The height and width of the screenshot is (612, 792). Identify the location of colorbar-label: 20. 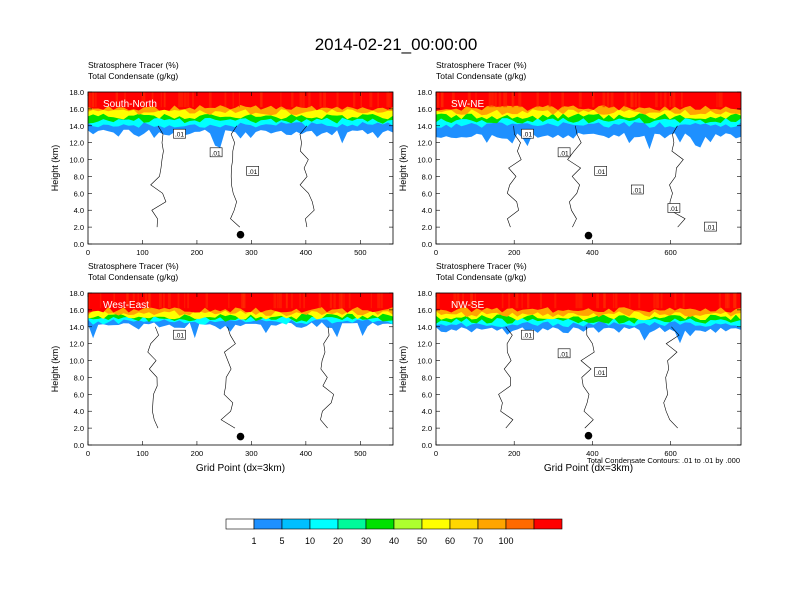
(338, 541).